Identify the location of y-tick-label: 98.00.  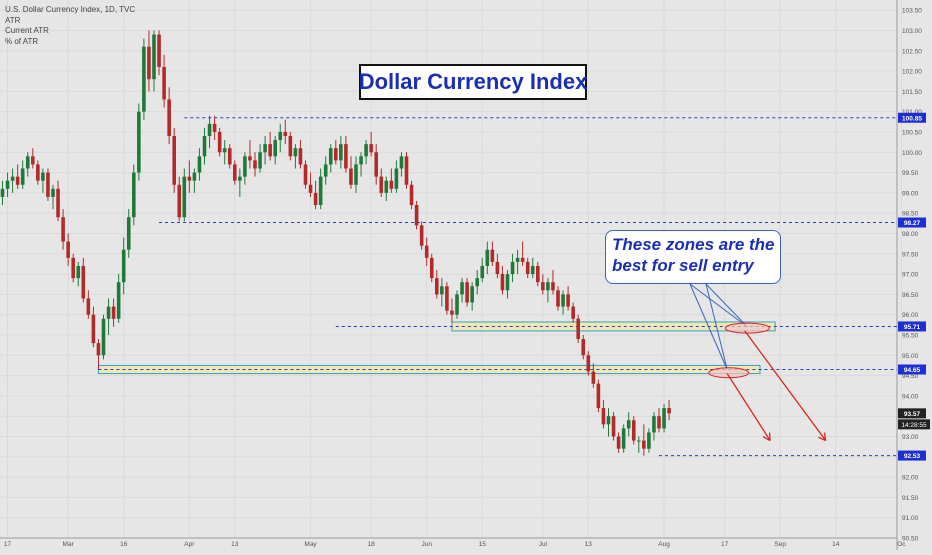
(910, 234).